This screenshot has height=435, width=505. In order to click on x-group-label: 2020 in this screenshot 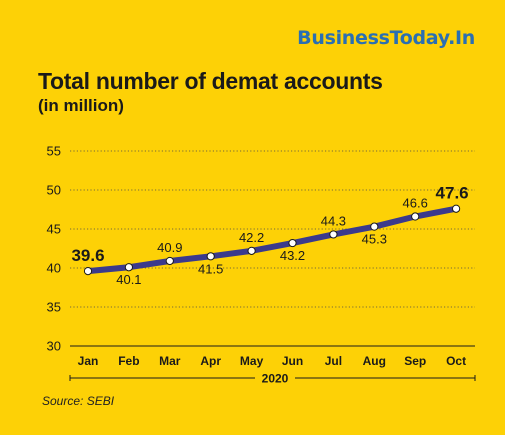, I will do `click(275, 379)`.